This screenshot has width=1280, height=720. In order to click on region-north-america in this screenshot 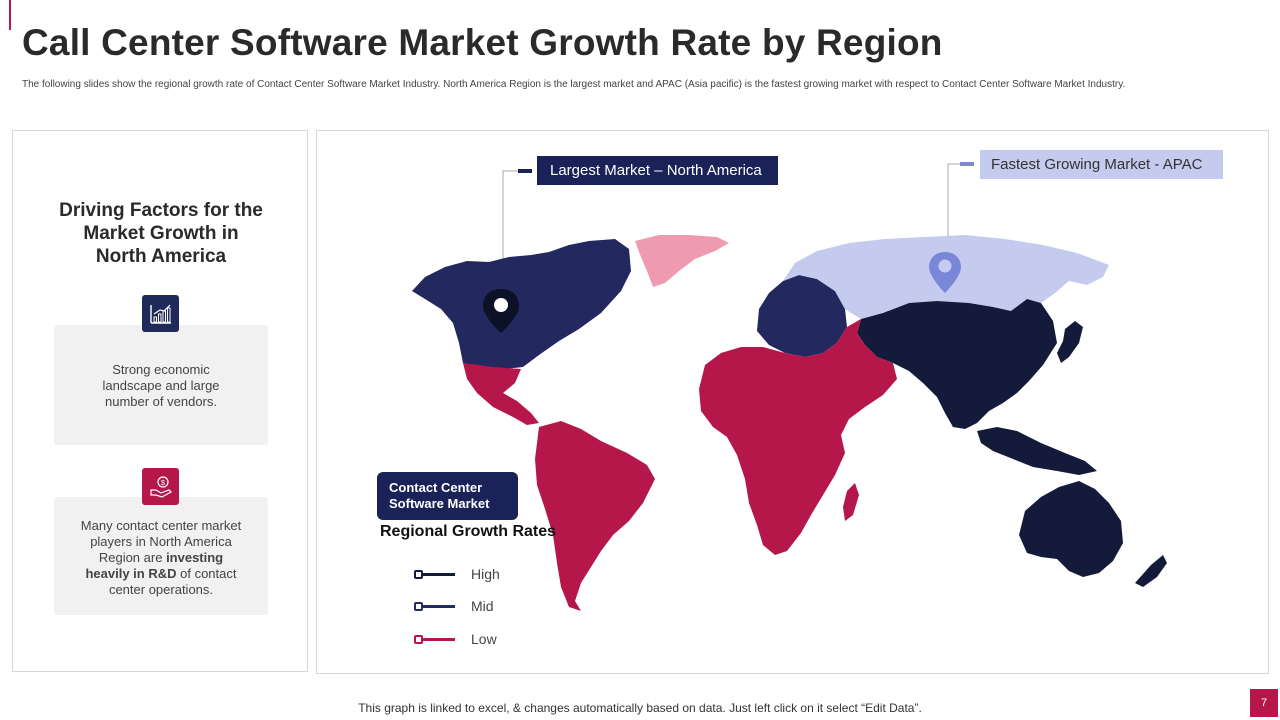, I will do `click(521, 304)`.